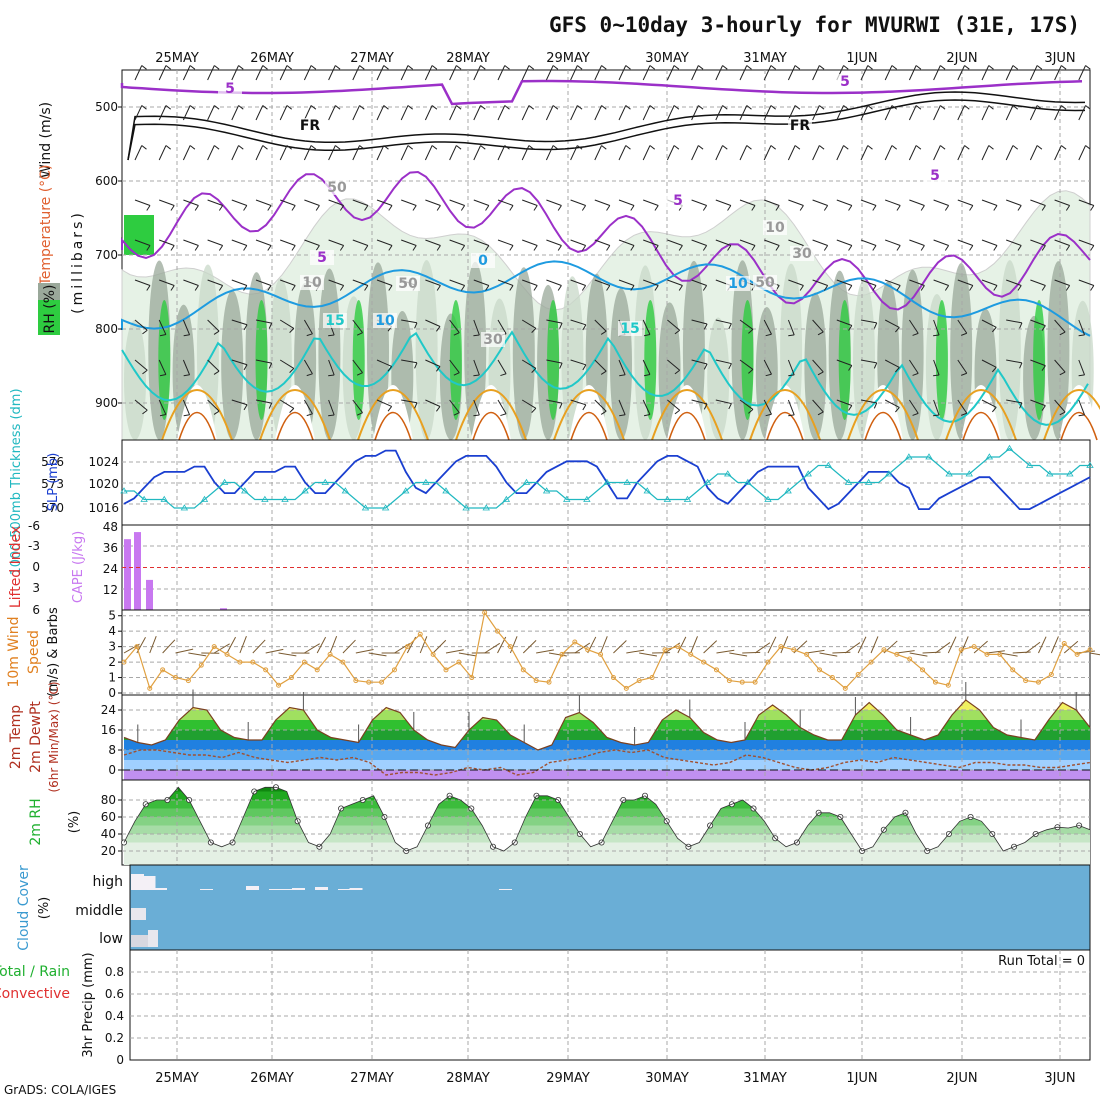 The image size is (1100, 1100). Describe the element at coordinates (606, 126) in the screenshot. I see `contour-freezing` at that location.